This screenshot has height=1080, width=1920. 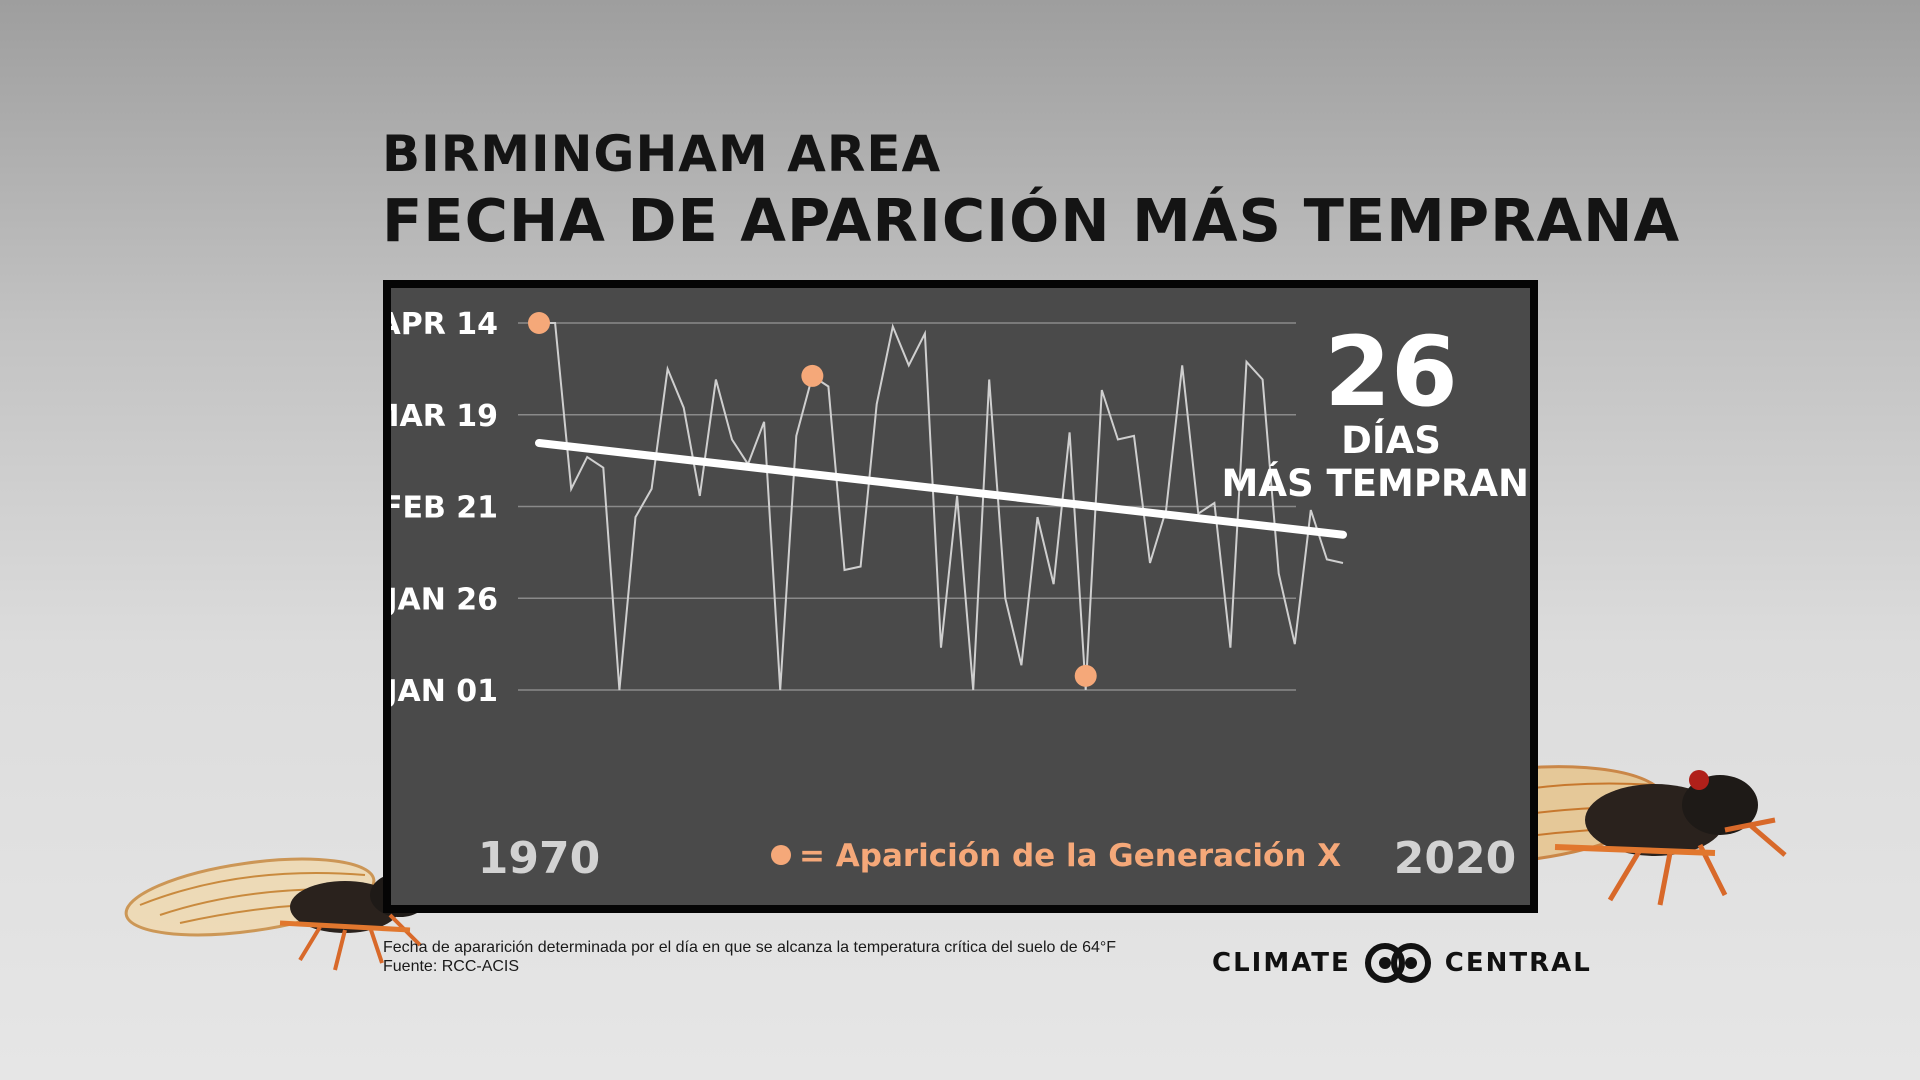 What do you see at coordinates (277, 914) in the screenshot?
I see `cicada-left-illustration` at bounding box center [277, 914].